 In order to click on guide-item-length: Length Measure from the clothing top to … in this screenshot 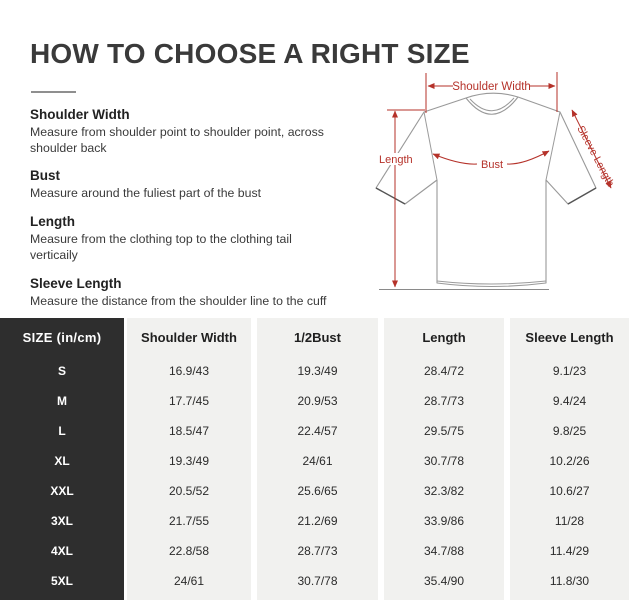, I will do `click(181, 238)`.